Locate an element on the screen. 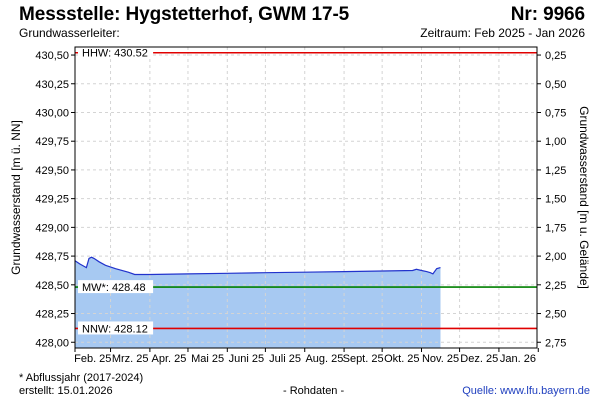 The width and height of the screenshot is (600, 400). y-axis-title: Grundwasserstand [m ü. NN] is located at coordinates (16, 197).